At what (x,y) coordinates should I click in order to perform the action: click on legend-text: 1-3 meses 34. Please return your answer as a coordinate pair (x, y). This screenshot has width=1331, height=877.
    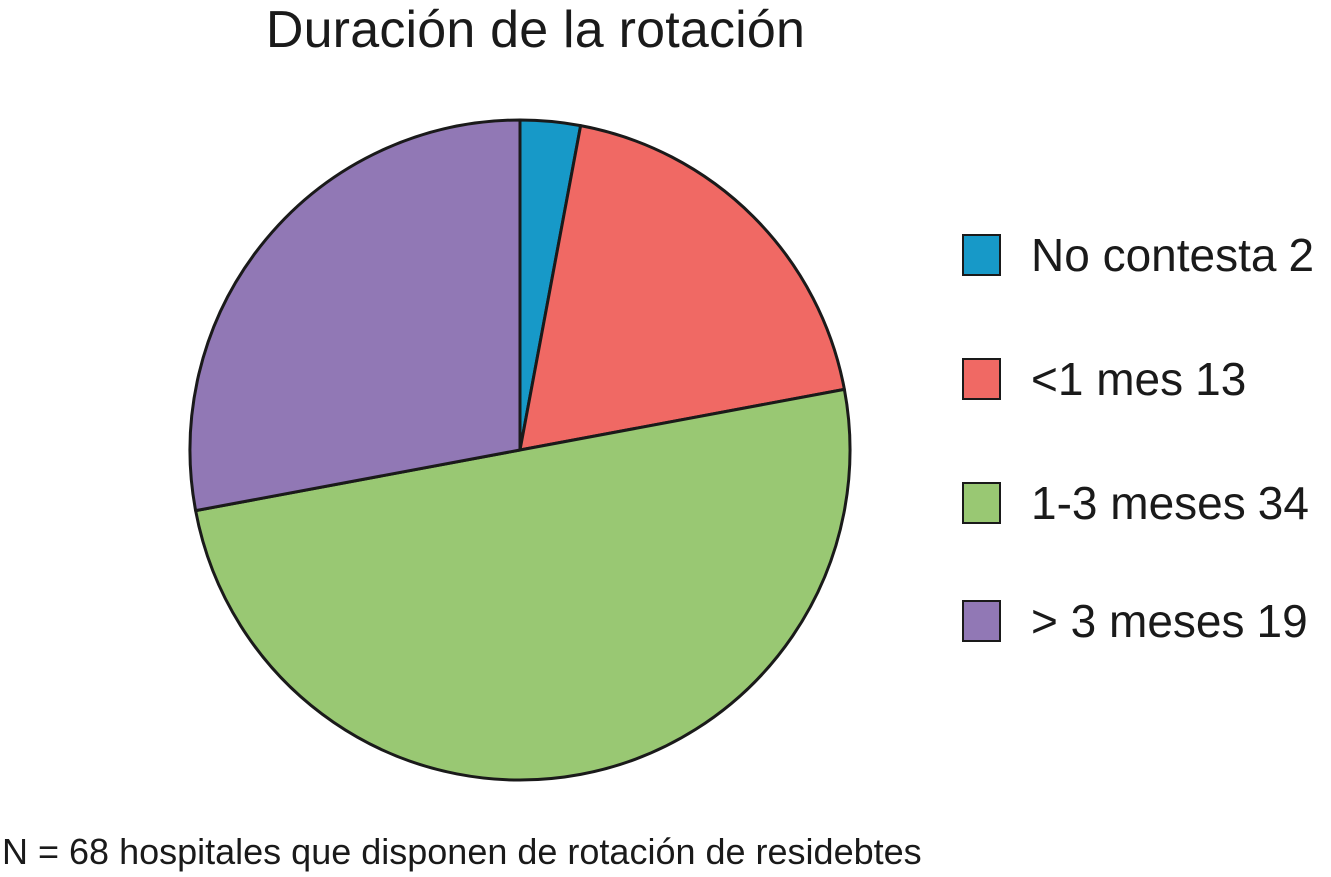
    Looking at the image, I should click on (1170, 503).